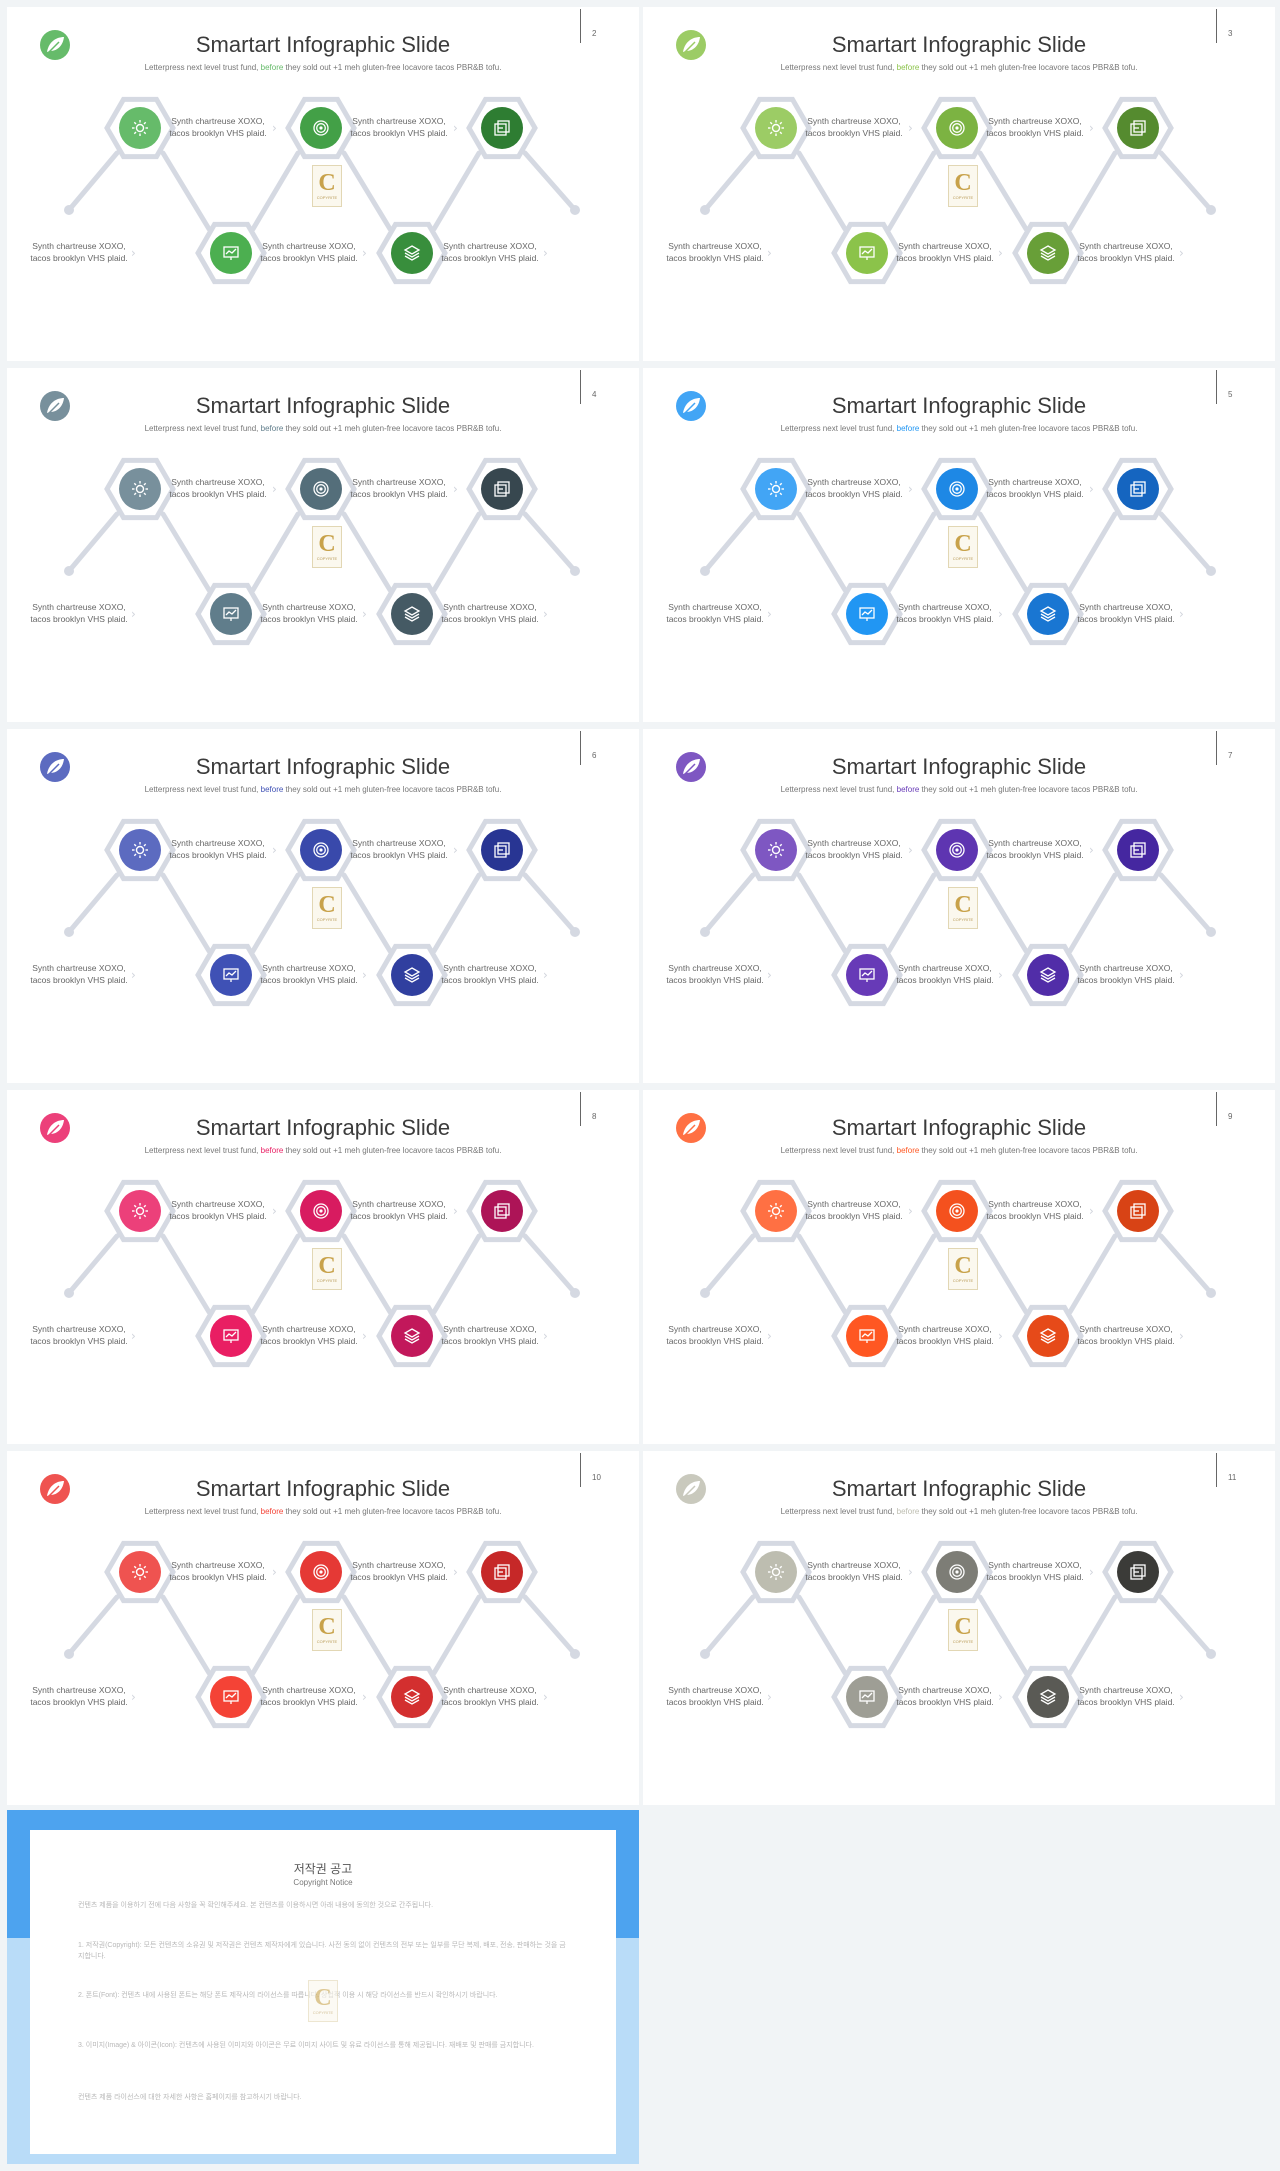 Image resolution: width=1280 pixels, height=2171 pixels. I want to click on slide-title: Smartart Infographic Slide, so click(959, 1488).